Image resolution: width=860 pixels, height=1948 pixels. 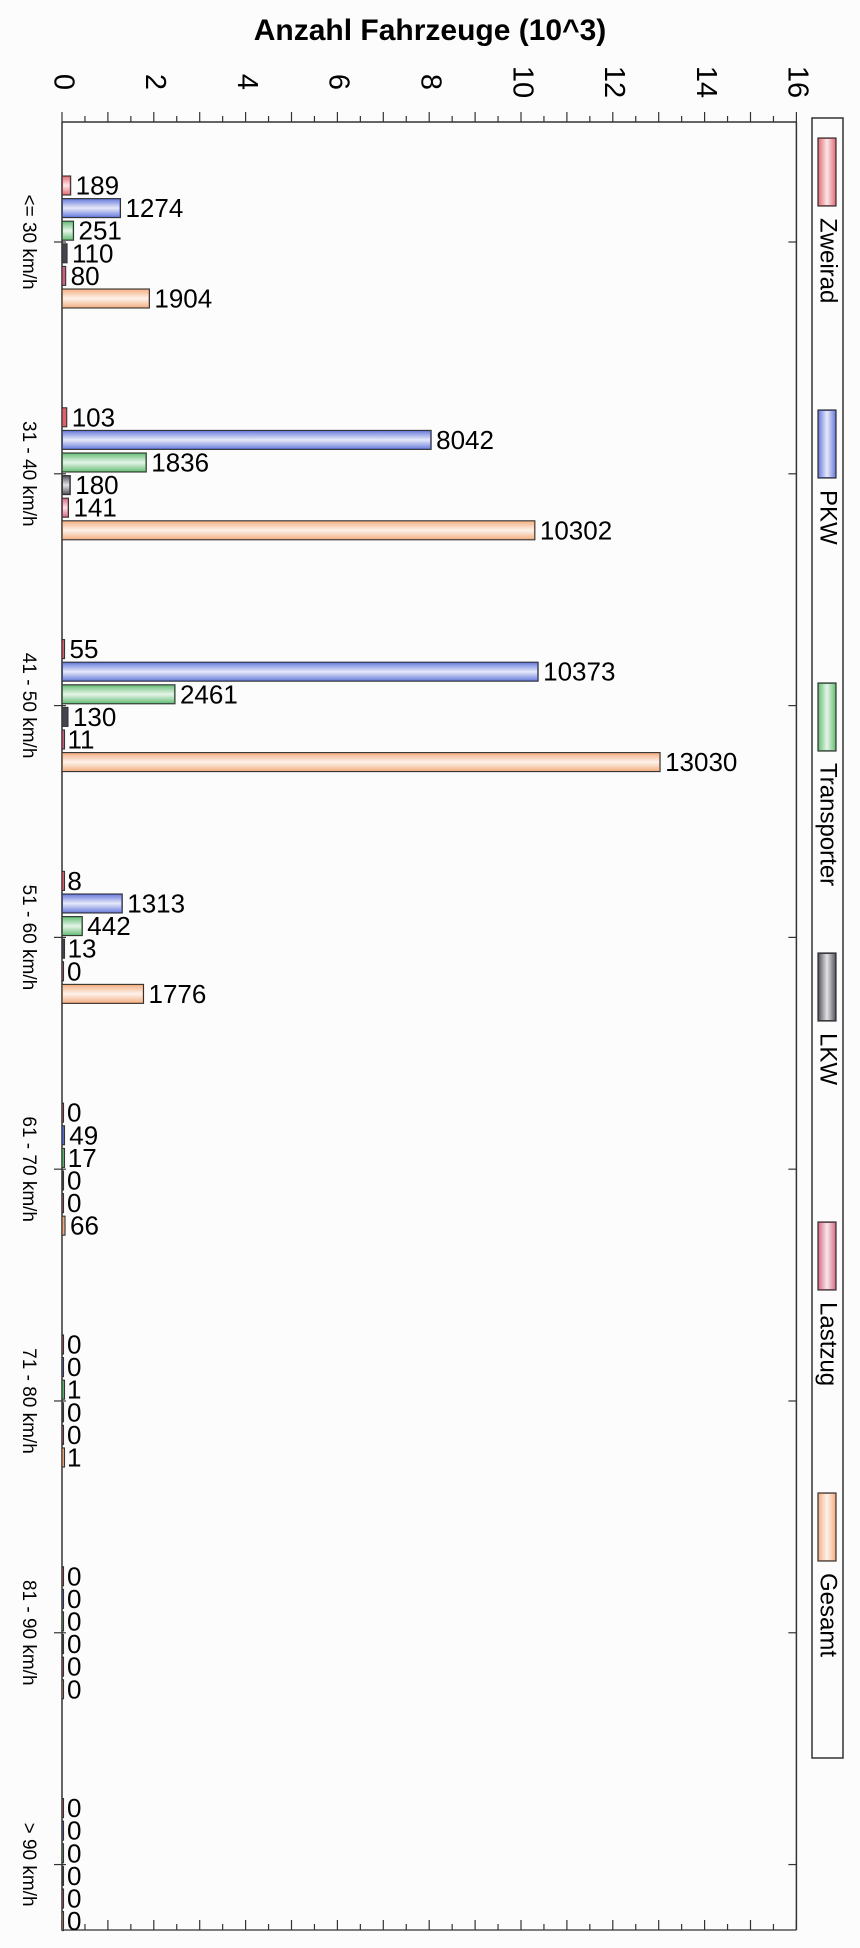 What do you see at coordinates (28, 474) in the screenshot?
I see `category-label: 31 - 40 km/h` at bounding box center [28, 474].